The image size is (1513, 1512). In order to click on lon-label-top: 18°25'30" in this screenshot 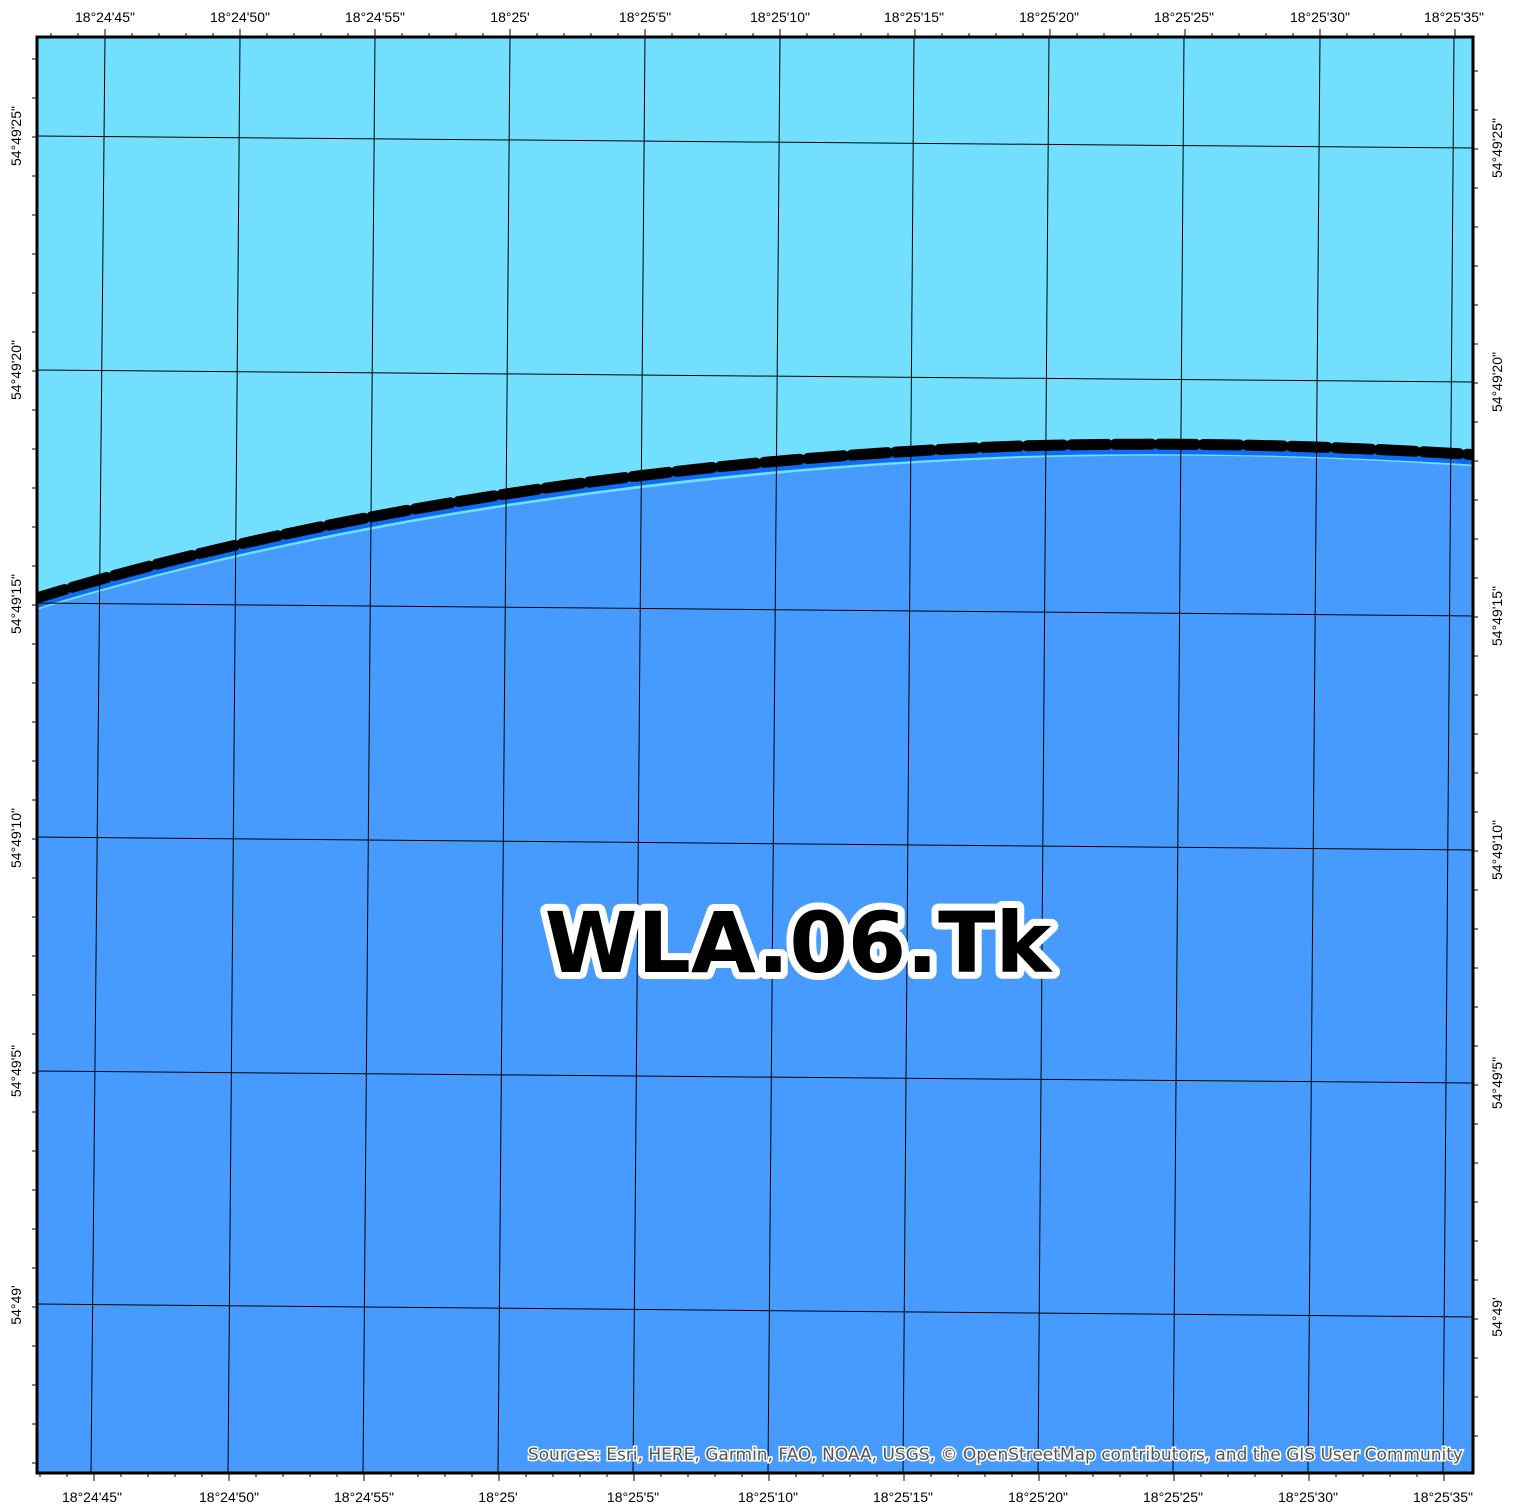, I will do `click(1320, 17)`.